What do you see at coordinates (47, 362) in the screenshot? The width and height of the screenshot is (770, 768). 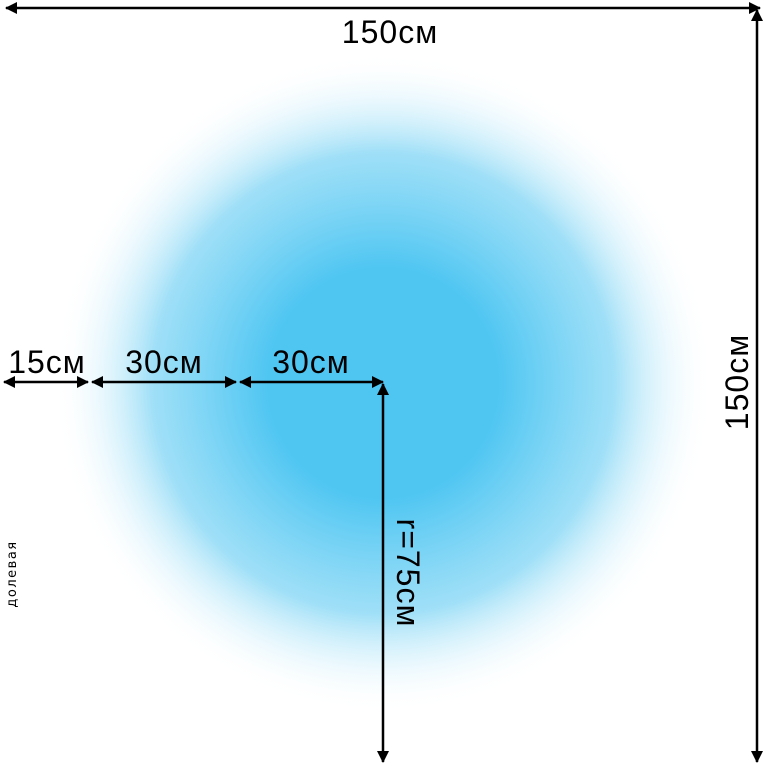 I see `segment-edge-label: 15см` at bounding box center [47, 362].